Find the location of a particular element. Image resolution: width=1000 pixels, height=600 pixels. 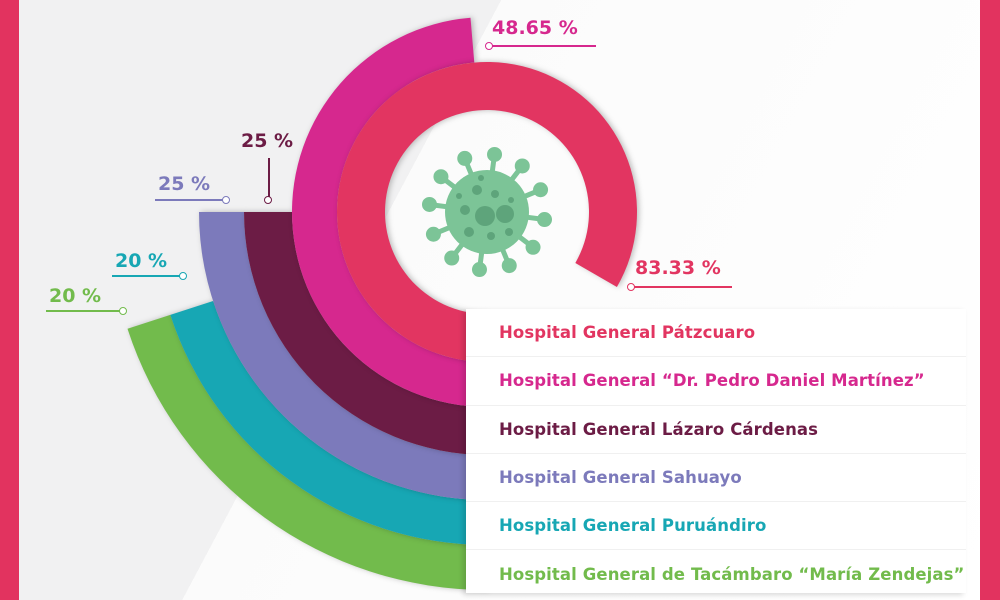

data-label: 83.33 % is located at coordinates (678, 268).